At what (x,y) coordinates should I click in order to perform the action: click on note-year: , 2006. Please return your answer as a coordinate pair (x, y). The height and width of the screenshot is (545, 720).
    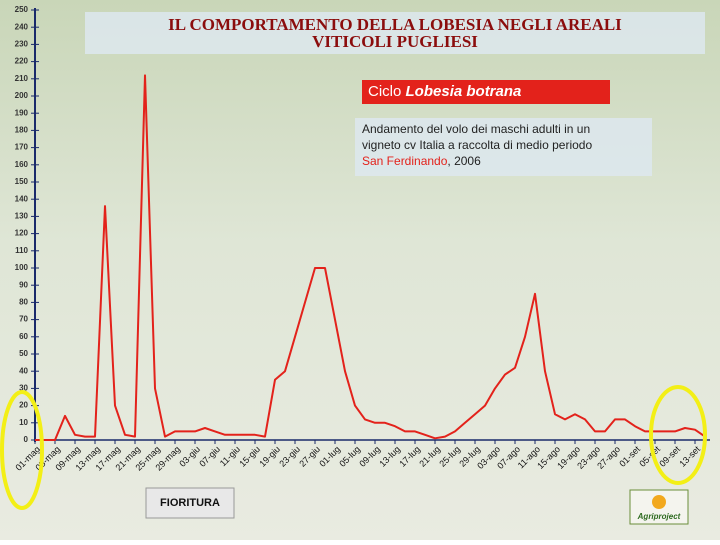
    Looking at the image, I should click on (464, 161).